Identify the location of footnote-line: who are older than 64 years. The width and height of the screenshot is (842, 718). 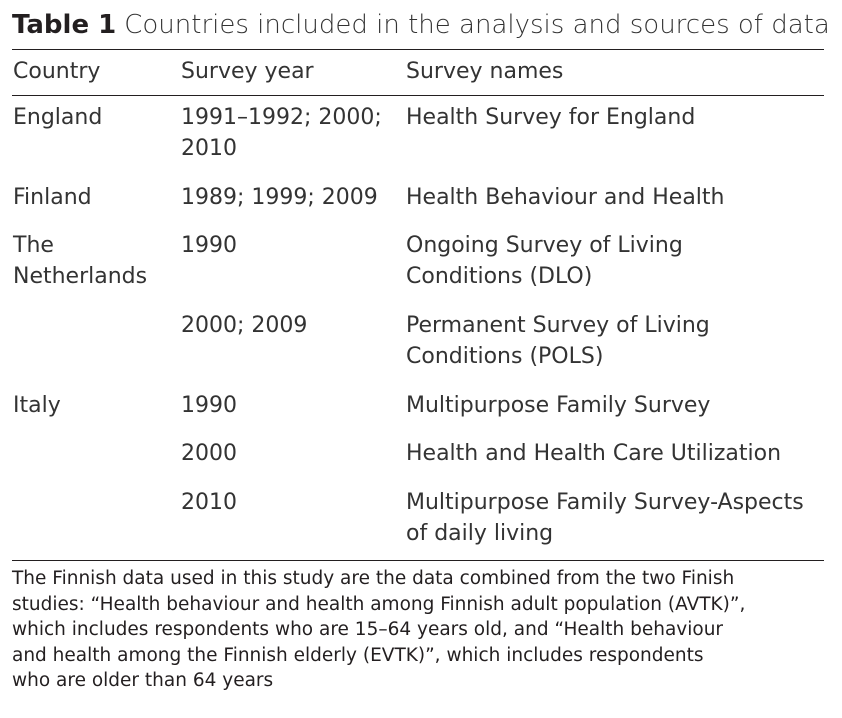
(143, 680).